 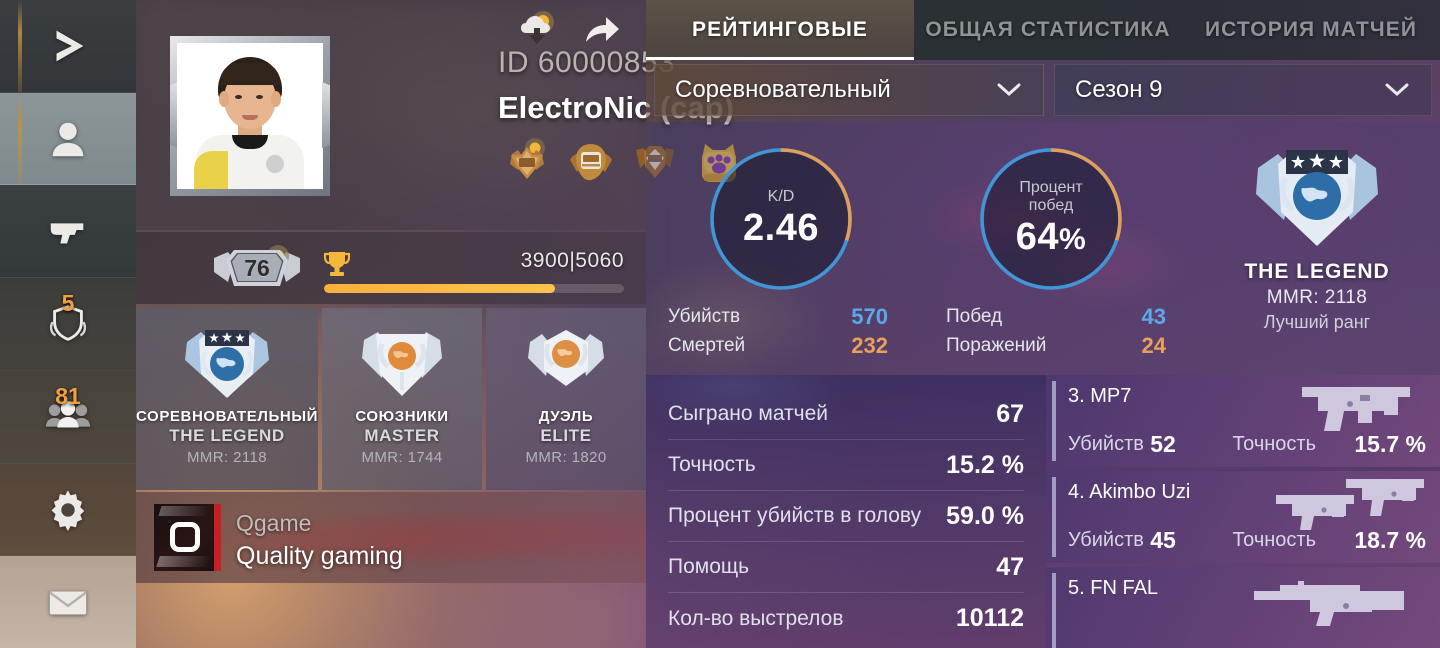 I want to click on weapon-name: 4. Akimbo Uzi, so click(x=1129, y=492).